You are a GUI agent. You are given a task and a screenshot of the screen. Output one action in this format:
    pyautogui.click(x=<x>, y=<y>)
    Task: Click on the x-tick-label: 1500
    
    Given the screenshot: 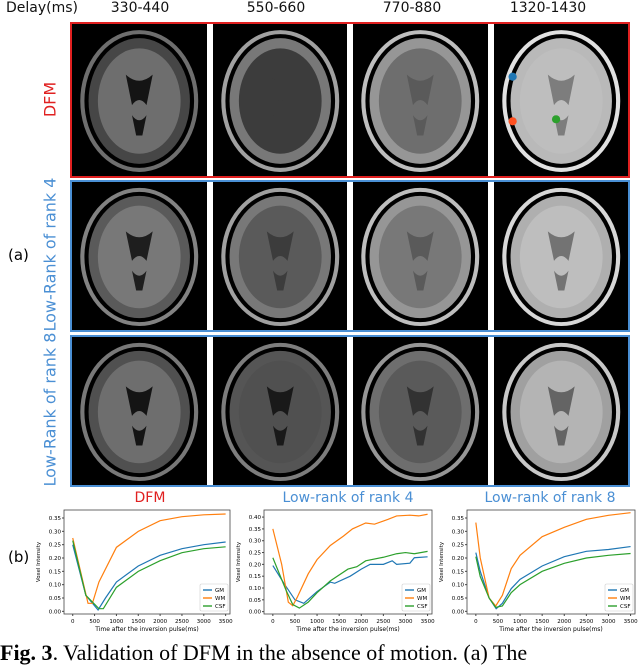 What is the action you would take?
    pyautogui.click(x=542, y=622)
    